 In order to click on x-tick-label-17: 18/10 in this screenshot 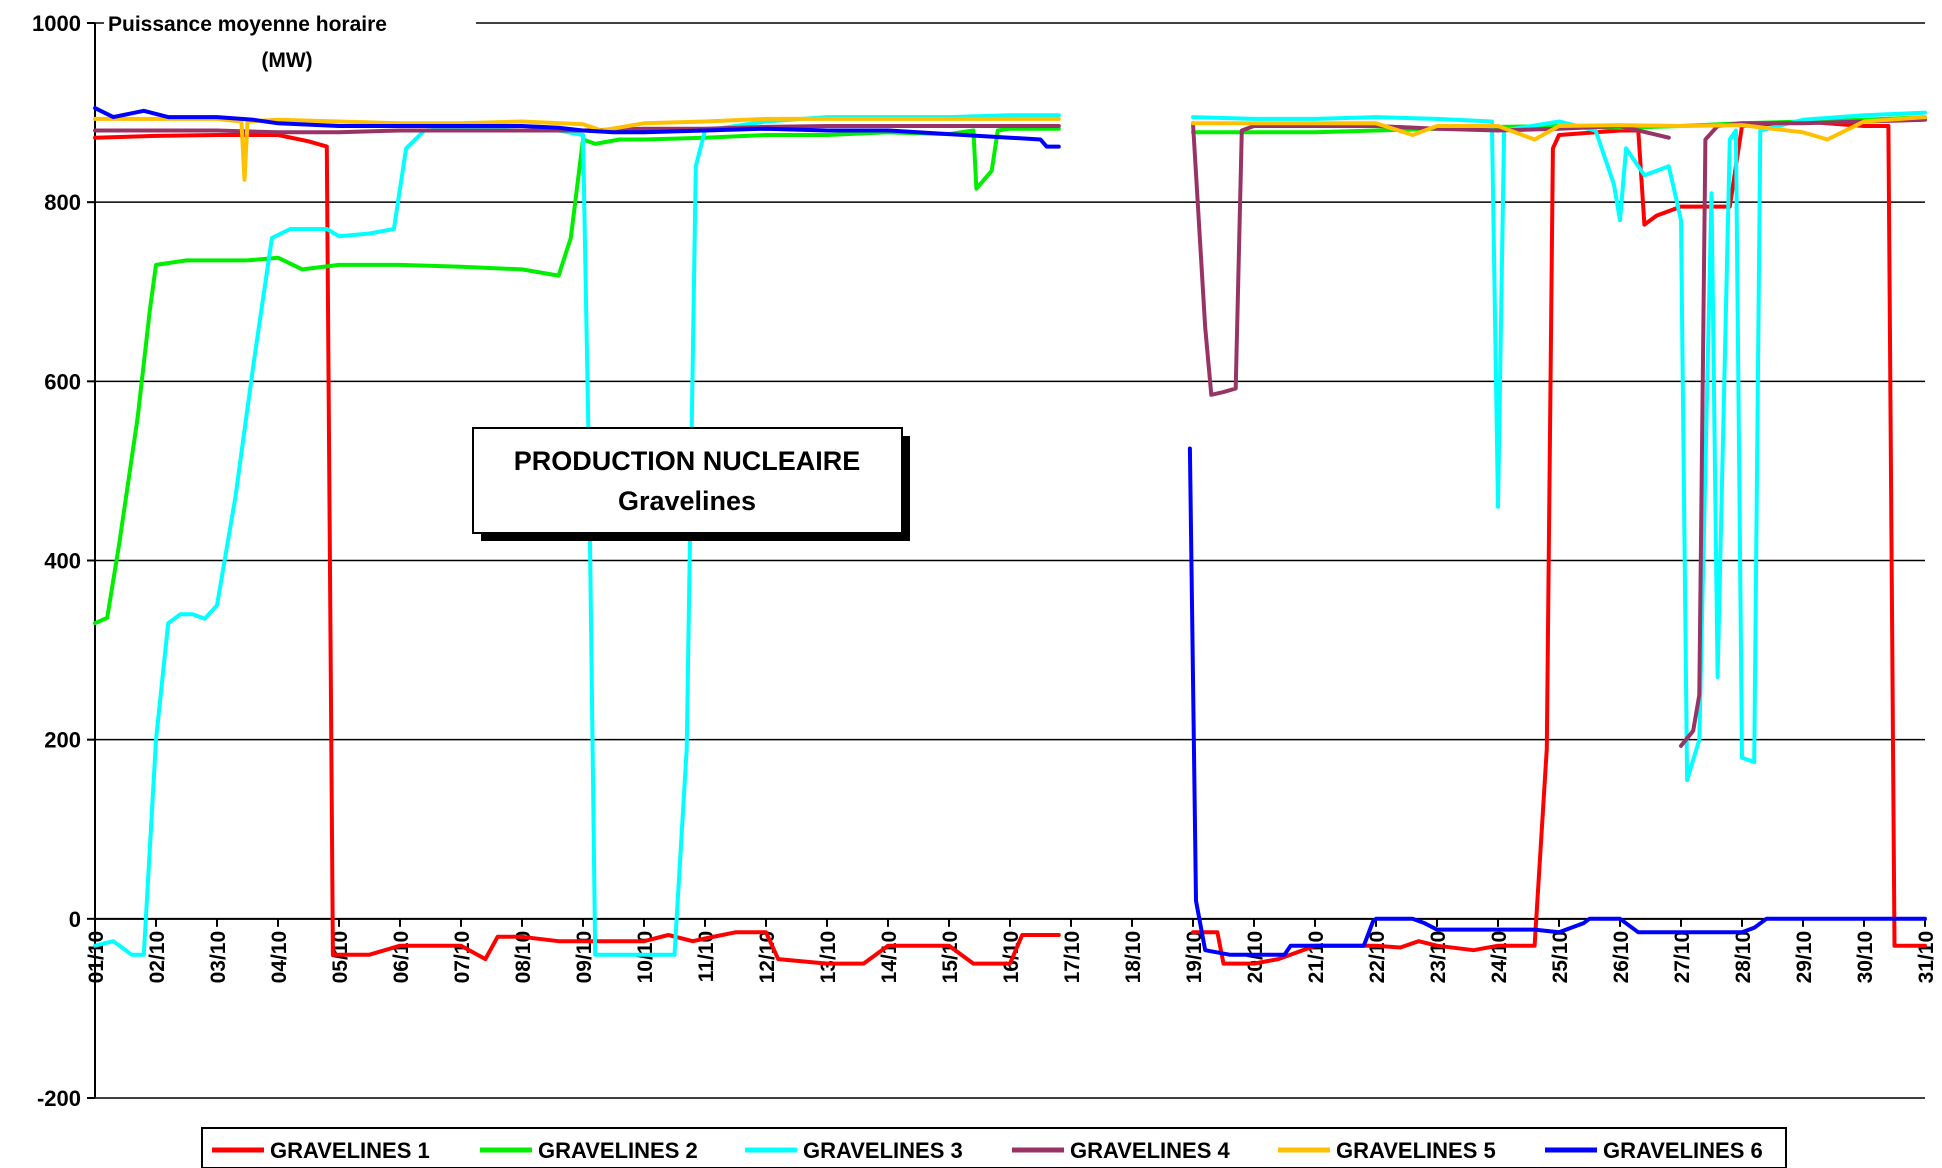, I will do `click(1133, 957)`.